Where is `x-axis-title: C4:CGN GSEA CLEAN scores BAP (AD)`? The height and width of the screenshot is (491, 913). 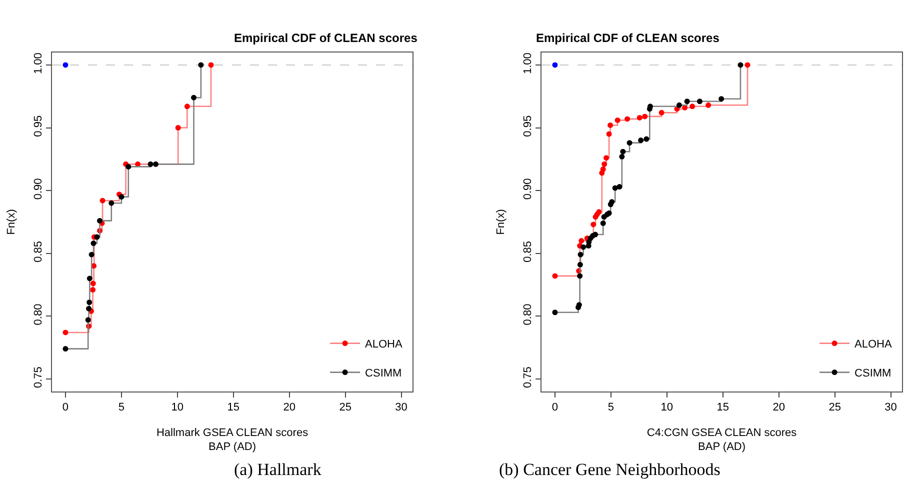
x-axis-title: C4:CGN GSEA CLEAN scores BAP (AD) is located at coordinates (722, 440).